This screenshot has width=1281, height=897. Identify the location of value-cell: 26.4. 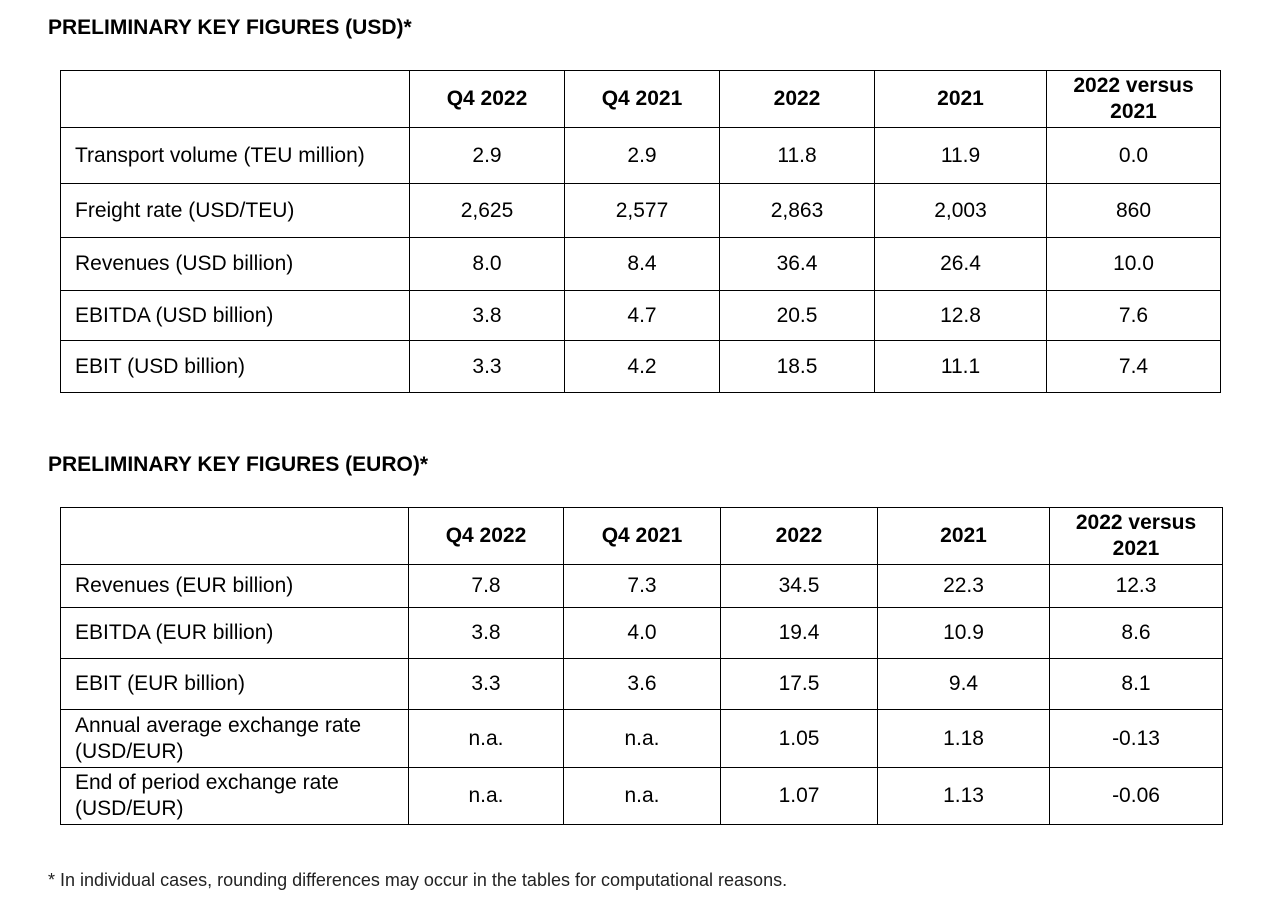
(960, 264).